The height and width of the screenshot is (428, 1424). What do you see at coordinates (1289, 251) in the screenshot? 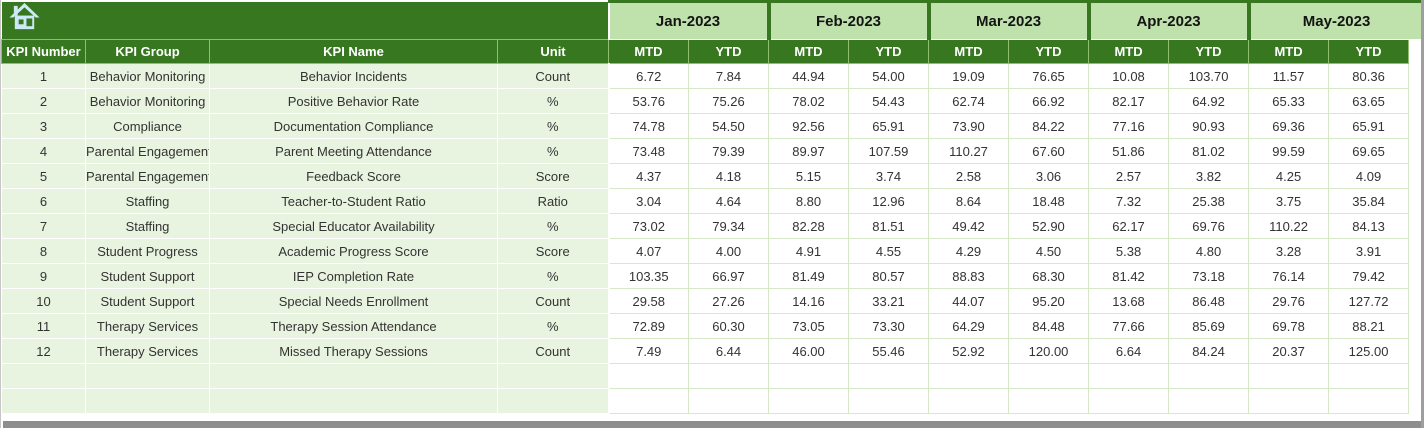
I see `cell-value: 3.28` at bounding box center [1289, 251].